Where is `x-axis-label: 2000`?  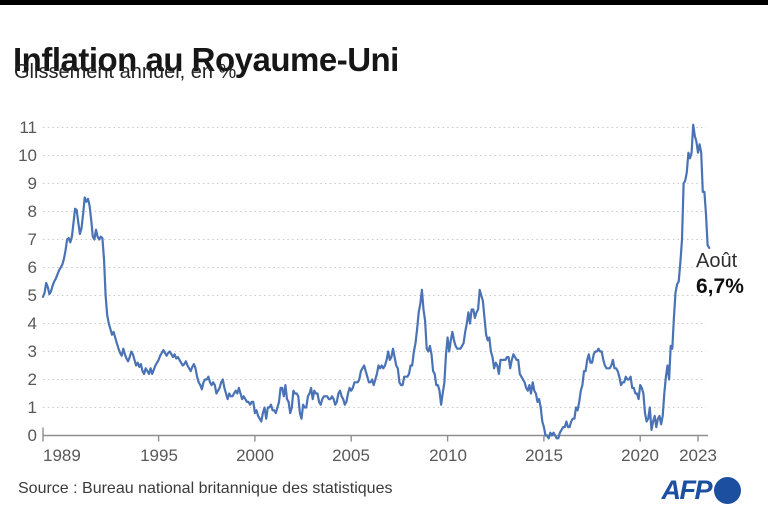
x-axis-label: 2000 is located at coordinates (255, 455).